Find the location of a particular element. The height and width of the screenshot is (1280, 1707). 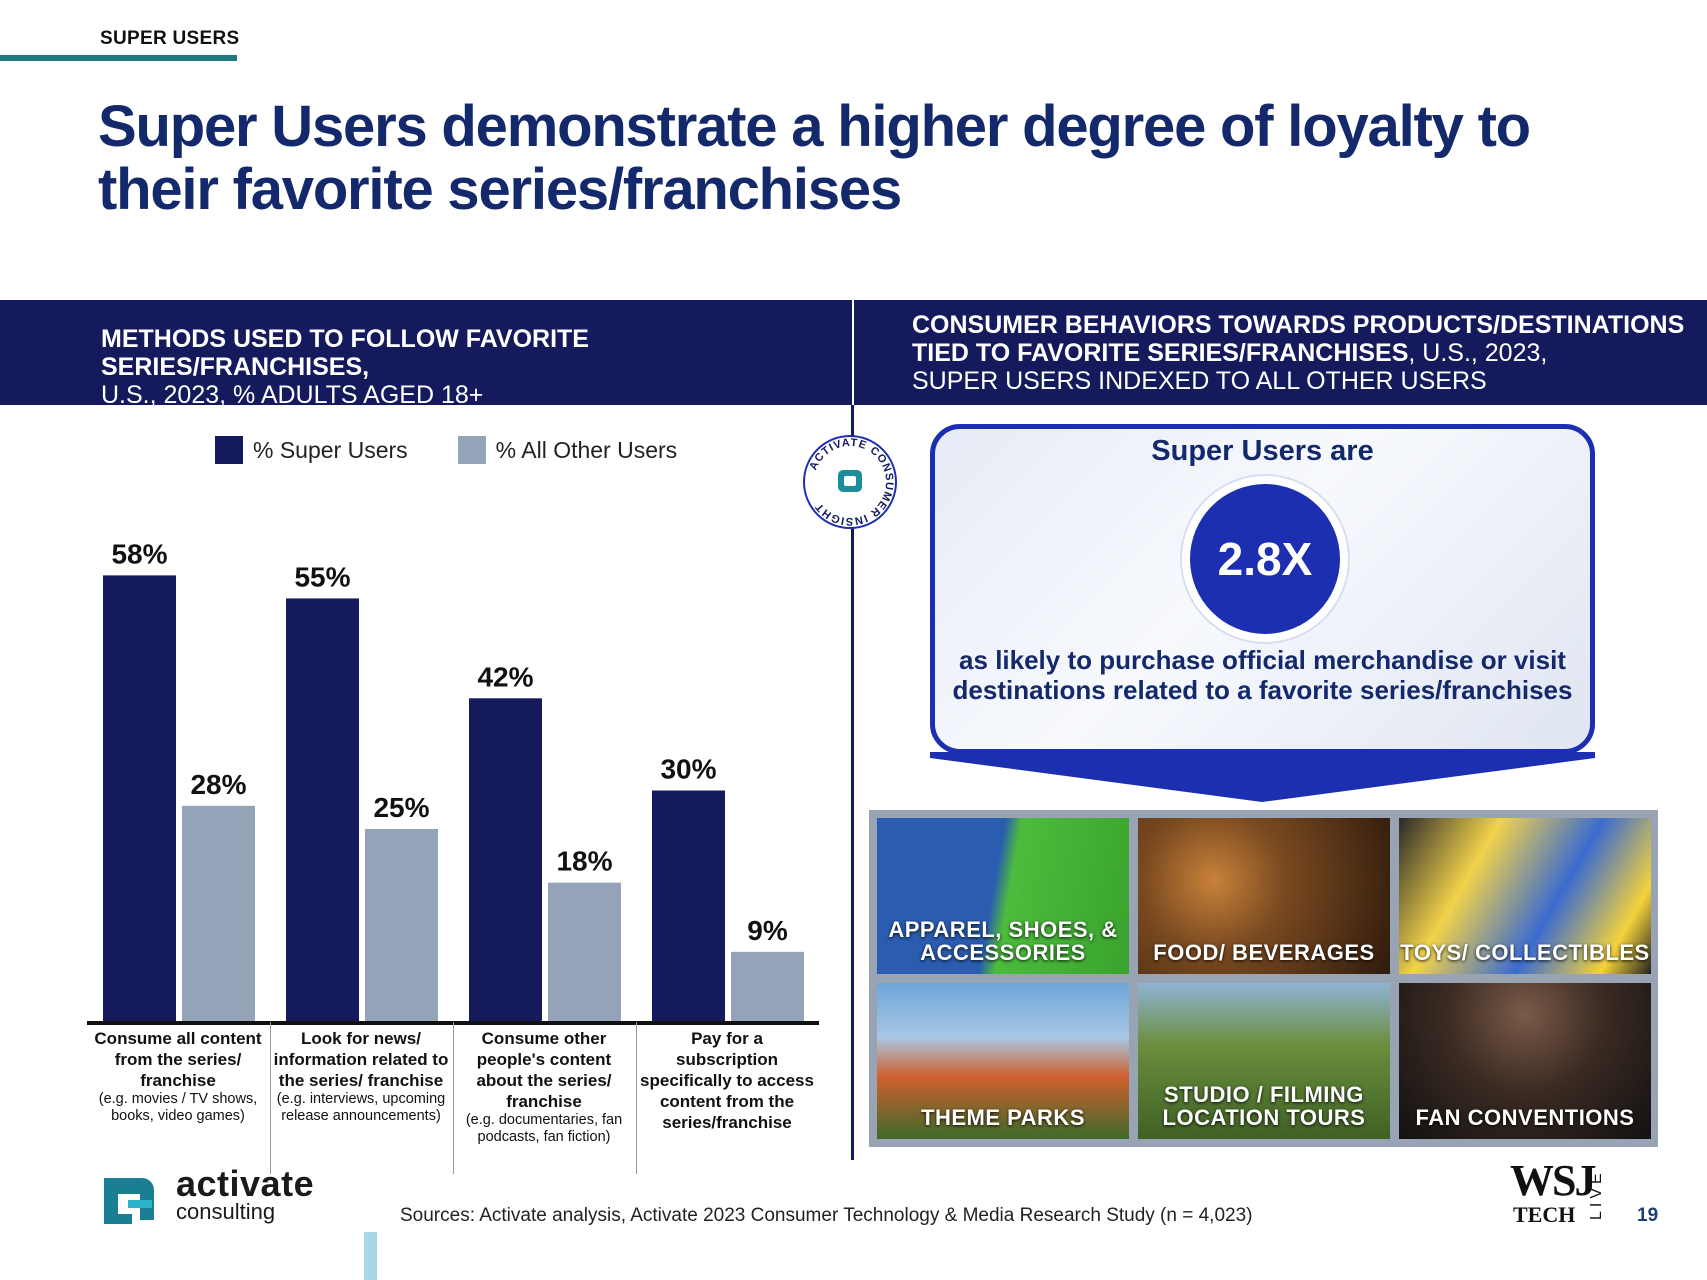

activate-logo: activate consulting is located at coordinates (206, 1194).